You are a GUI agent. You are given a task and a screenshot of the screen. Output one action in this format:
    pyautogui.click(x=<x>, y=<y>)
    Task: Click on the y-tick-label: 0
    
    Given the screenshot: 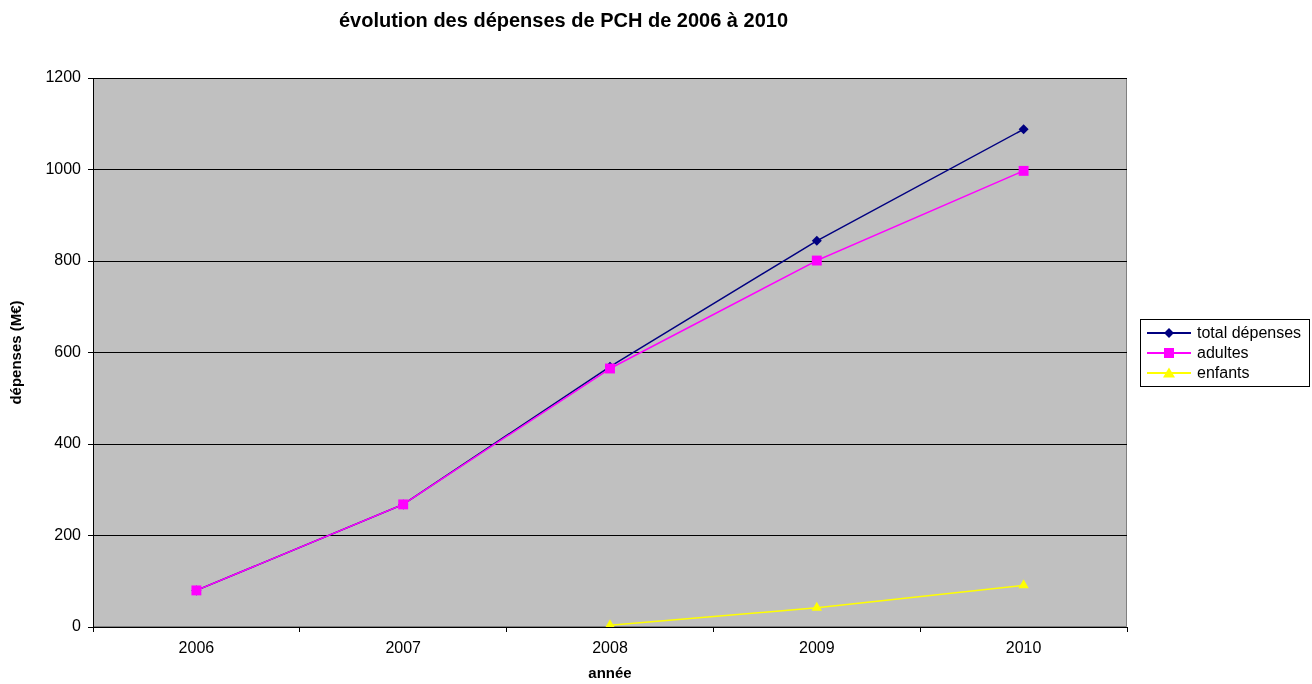 What is the action you would take?
    pyautogui.click(x=77, y=626)
    